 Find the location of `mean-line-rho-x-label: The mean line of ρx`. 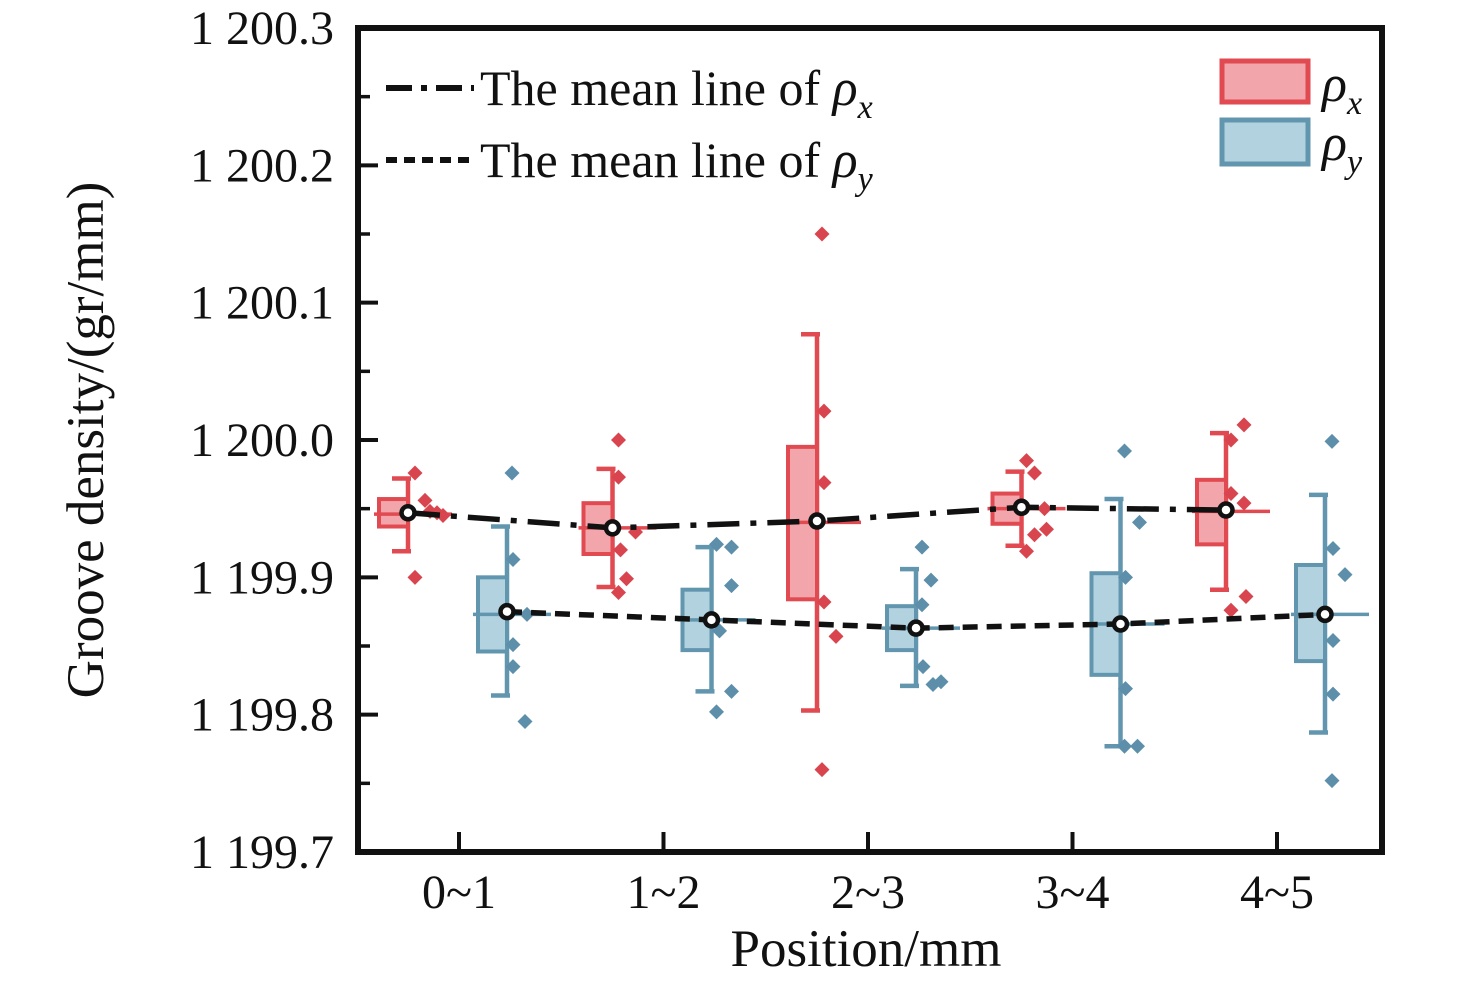

mean-line-rho-x-label: The mean line of ρx is located at coordinates (676, 93).